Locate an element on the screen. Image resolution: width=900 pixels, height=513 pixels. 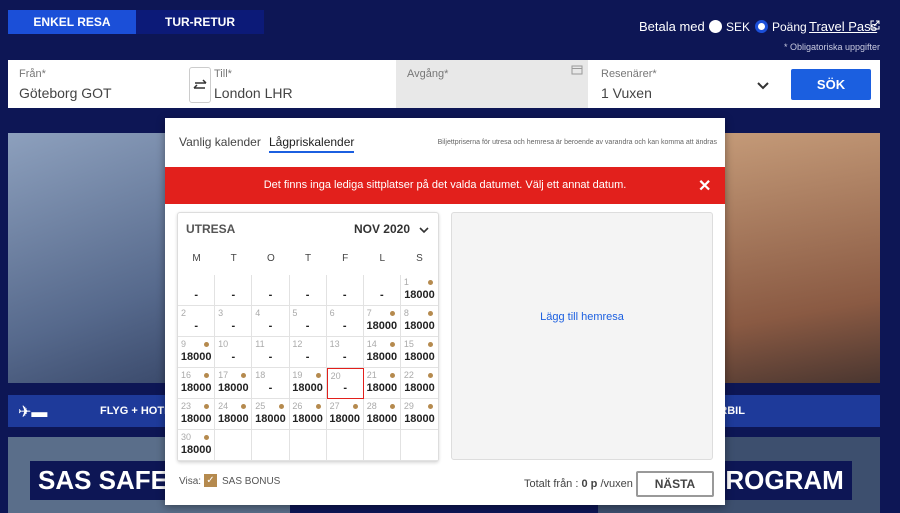
day-number: 25 is located at coordinates (260, 406).